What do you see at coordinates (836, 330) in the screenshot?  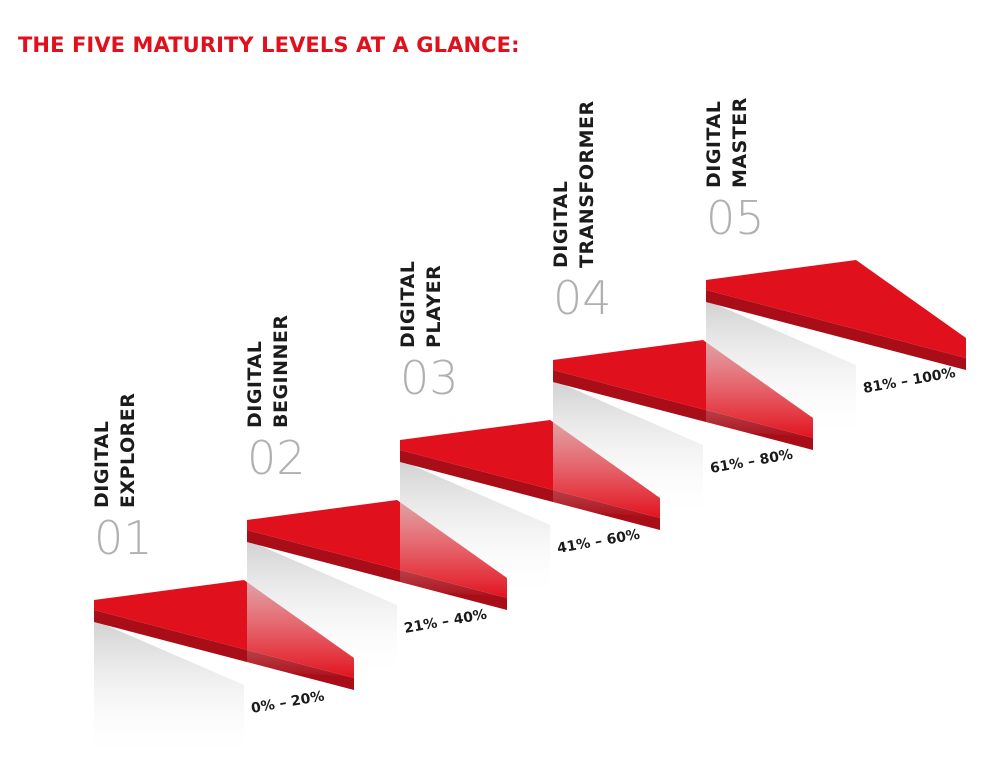 I see `step-side` at bounding box center [836, 330].